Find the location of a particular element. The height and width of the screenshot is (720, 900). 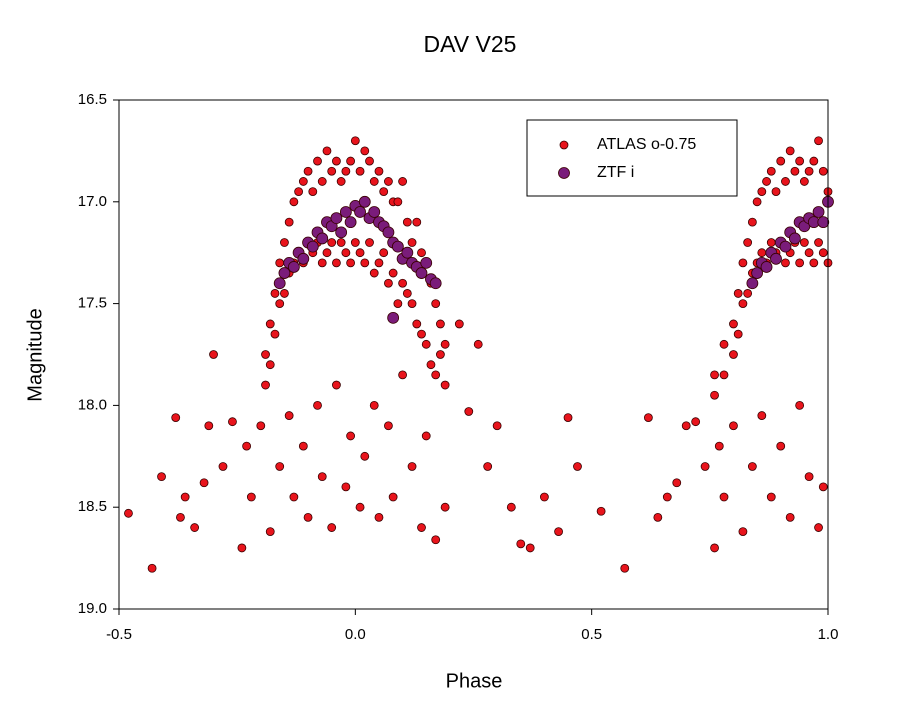

legend: ATLAS o-0.75 ZTF i is located at coordinates (632, 158).